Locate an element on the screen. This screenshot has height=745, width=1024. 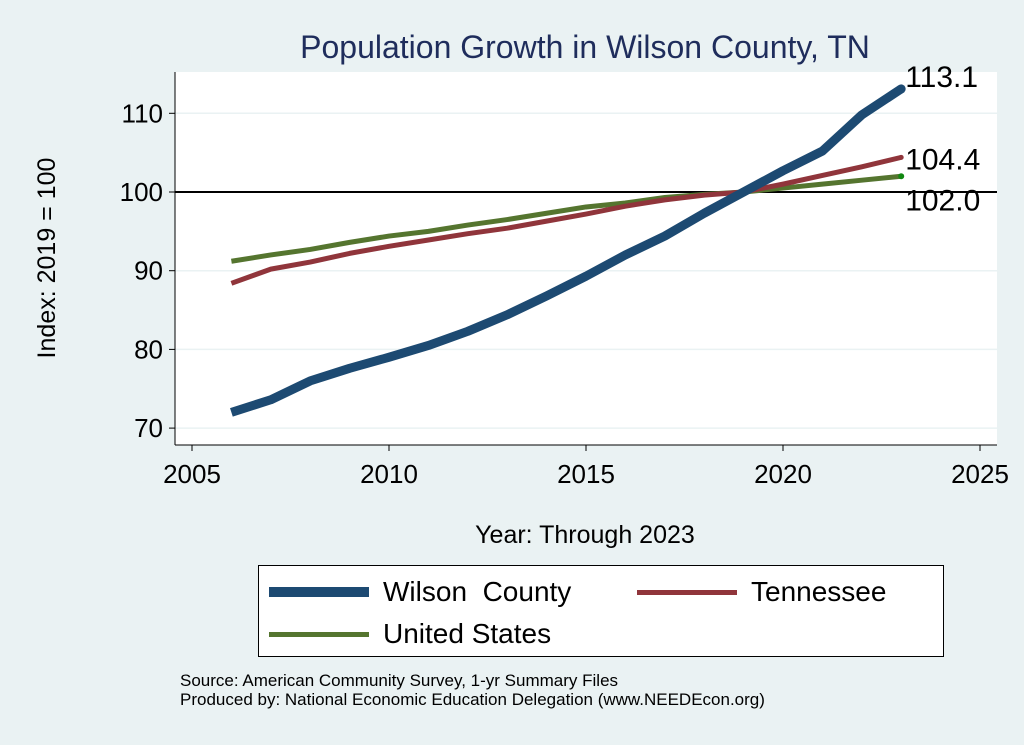
legend-item-tennessee: Tennessee is located at coordinates (761, 592).